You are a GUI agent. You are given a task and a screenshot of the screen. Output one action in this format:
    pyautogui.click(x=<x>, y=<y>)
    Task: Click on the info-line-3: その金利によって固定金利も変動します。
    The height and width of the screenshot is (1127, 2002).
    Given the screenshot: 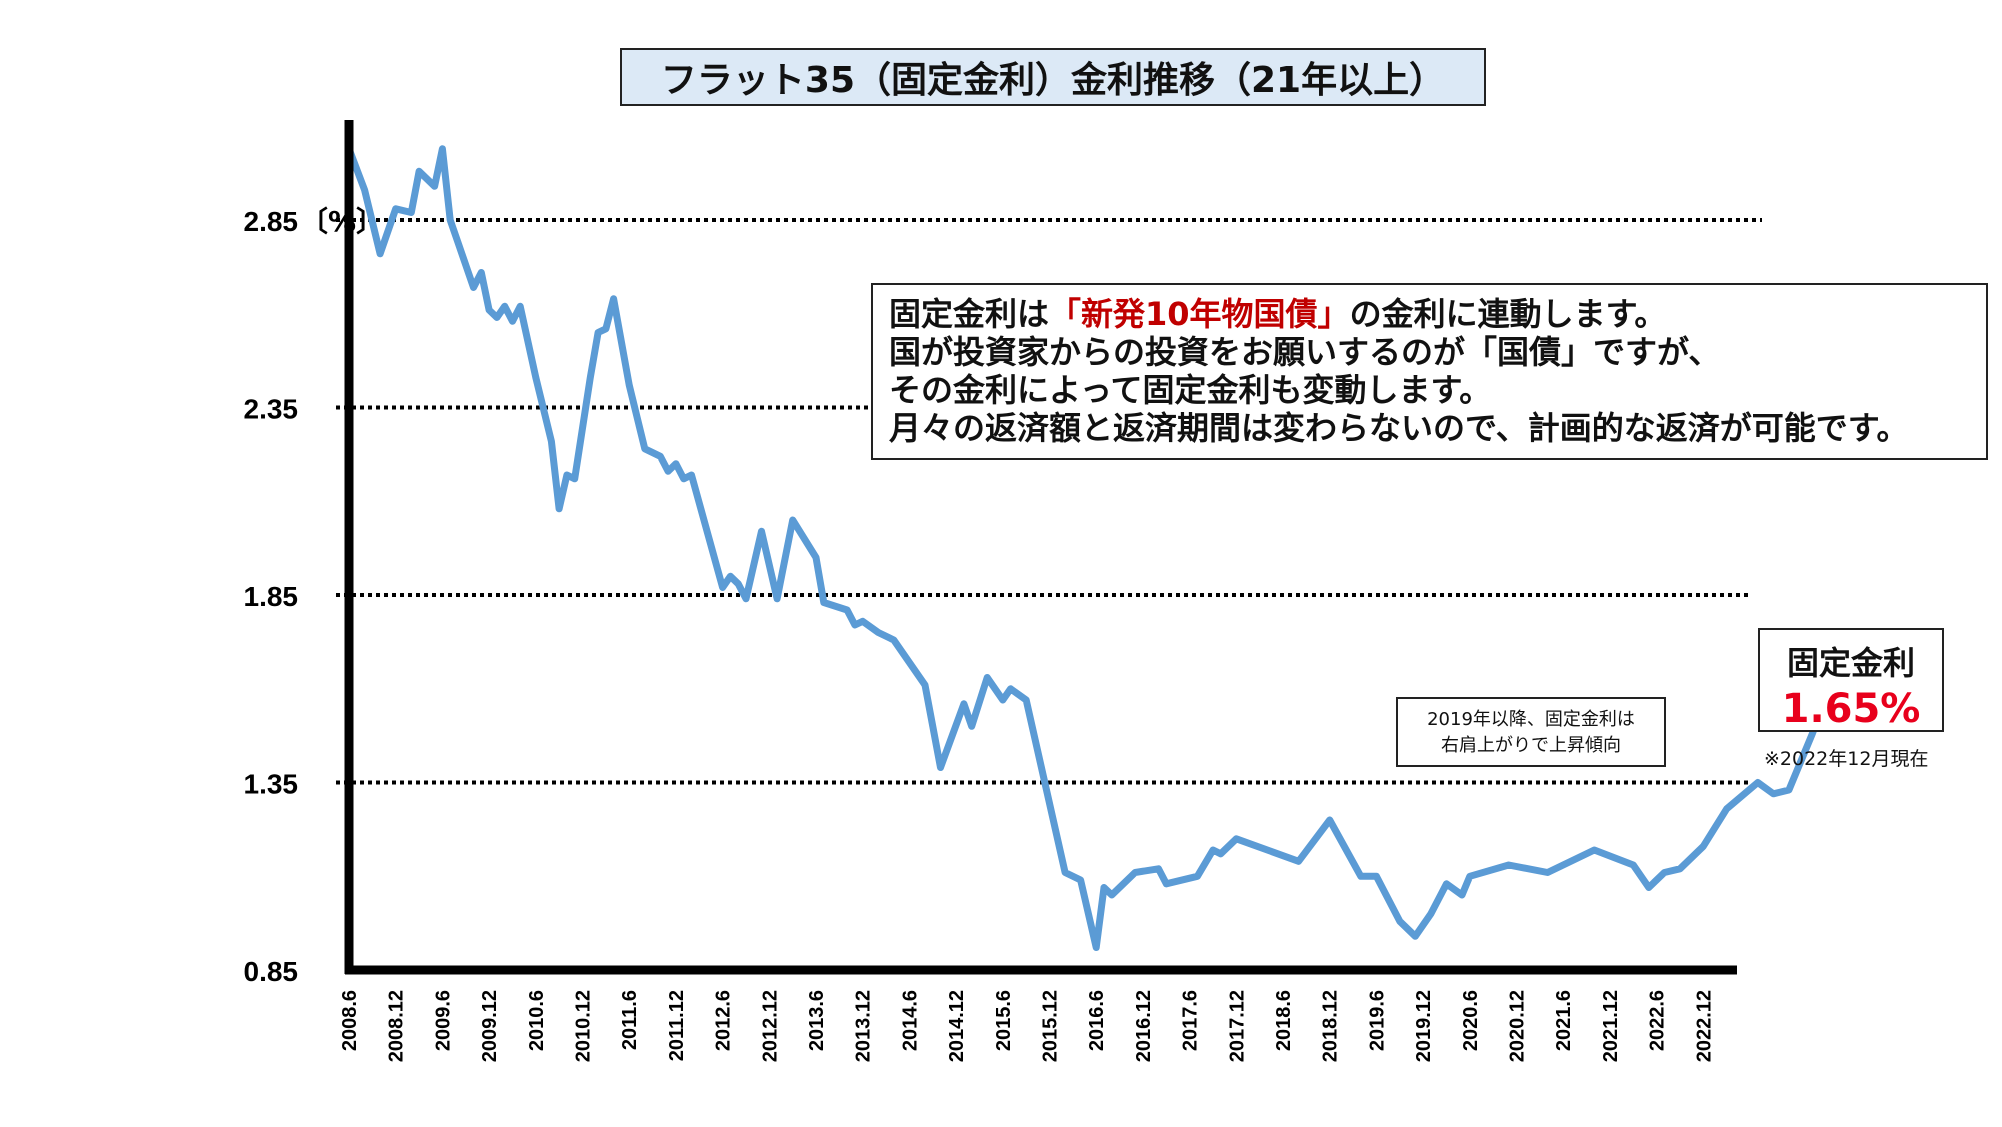 What is the action you would take?
    pyautogui.click(x=1190, y=390)
    